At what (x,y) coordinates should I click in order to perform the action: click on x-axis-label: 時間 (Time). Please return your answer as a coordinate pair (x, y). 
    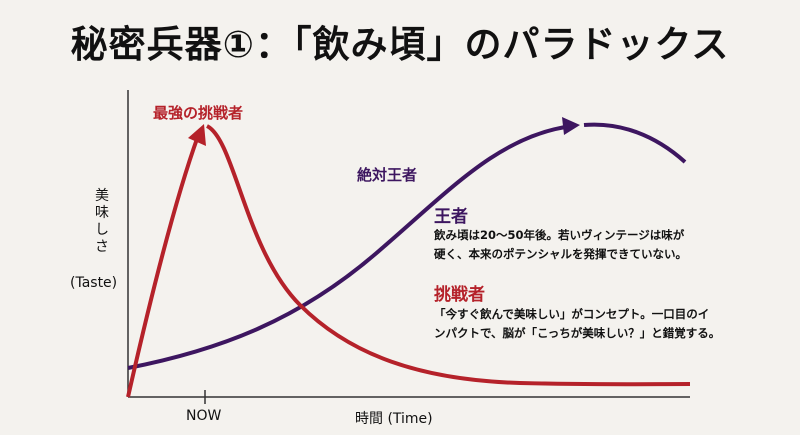
    Looking at the image, I should click on (394, 419).